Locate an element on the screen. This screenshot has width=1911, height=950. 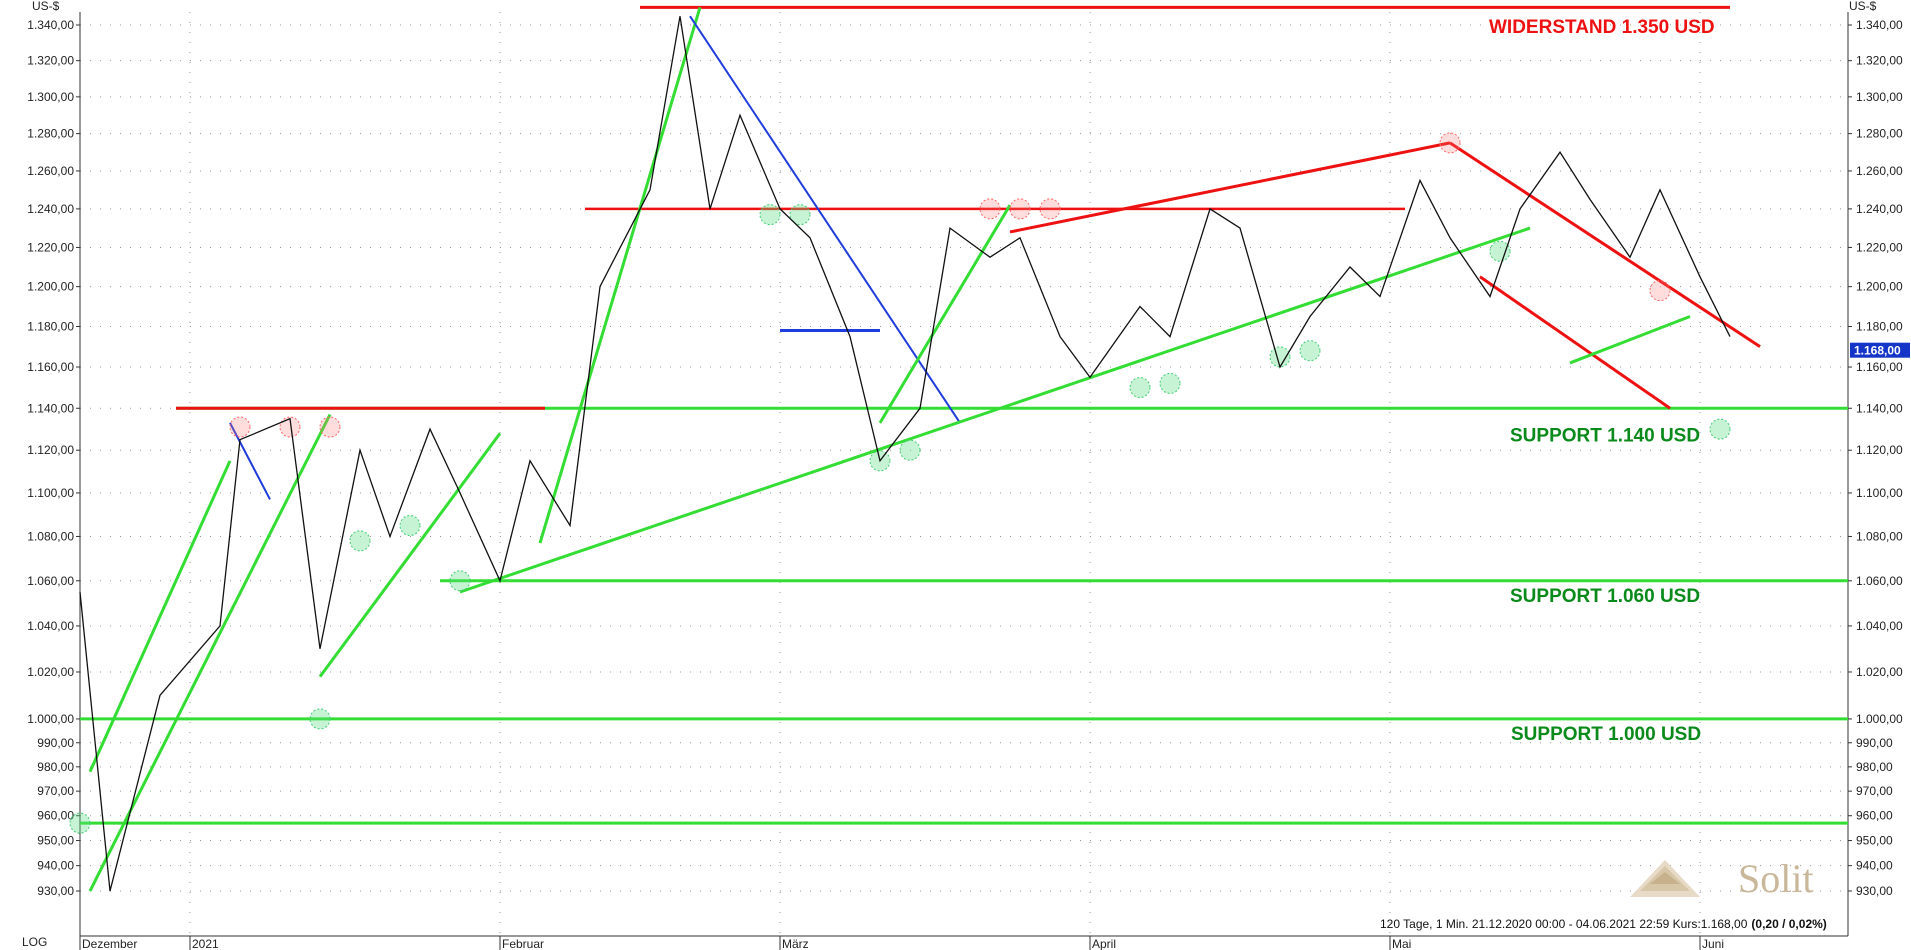
y-tick-label-right: 1.260,00 is located at coordinates (1879, 171).